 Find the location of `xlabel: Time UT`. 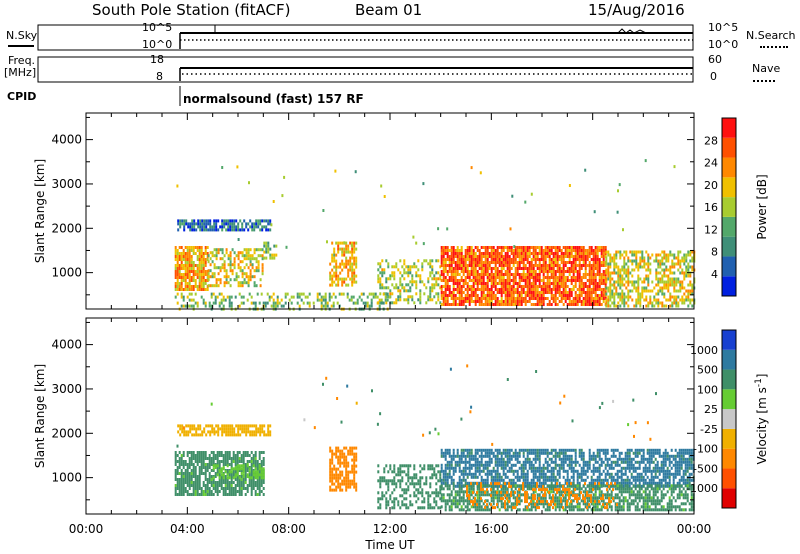

xlabel: Time UT is located at coordinates (389, 545).